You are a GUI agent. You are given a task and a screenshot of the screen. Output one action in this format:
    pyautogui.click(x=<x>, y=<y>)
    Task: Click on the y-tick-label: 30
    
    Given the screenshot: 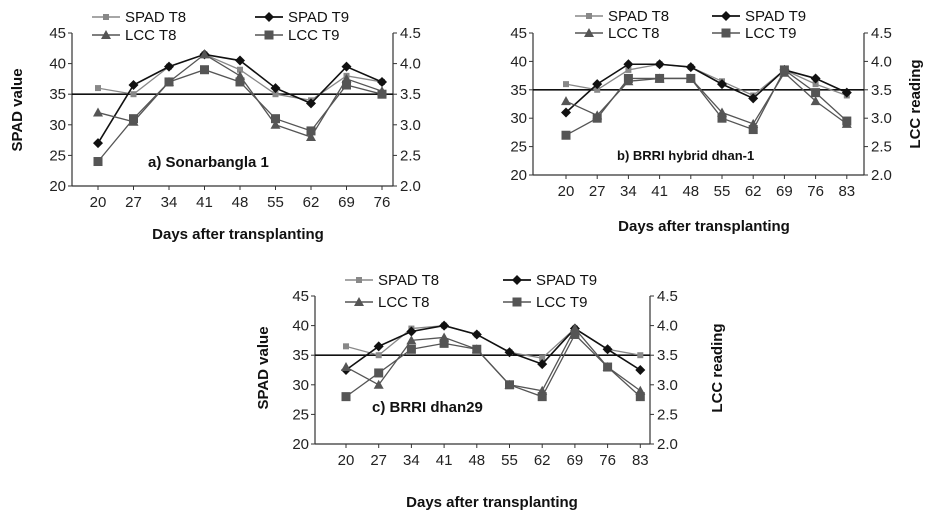 What is the action you would take?
    pyautogui.click(x=300, y=385)
    